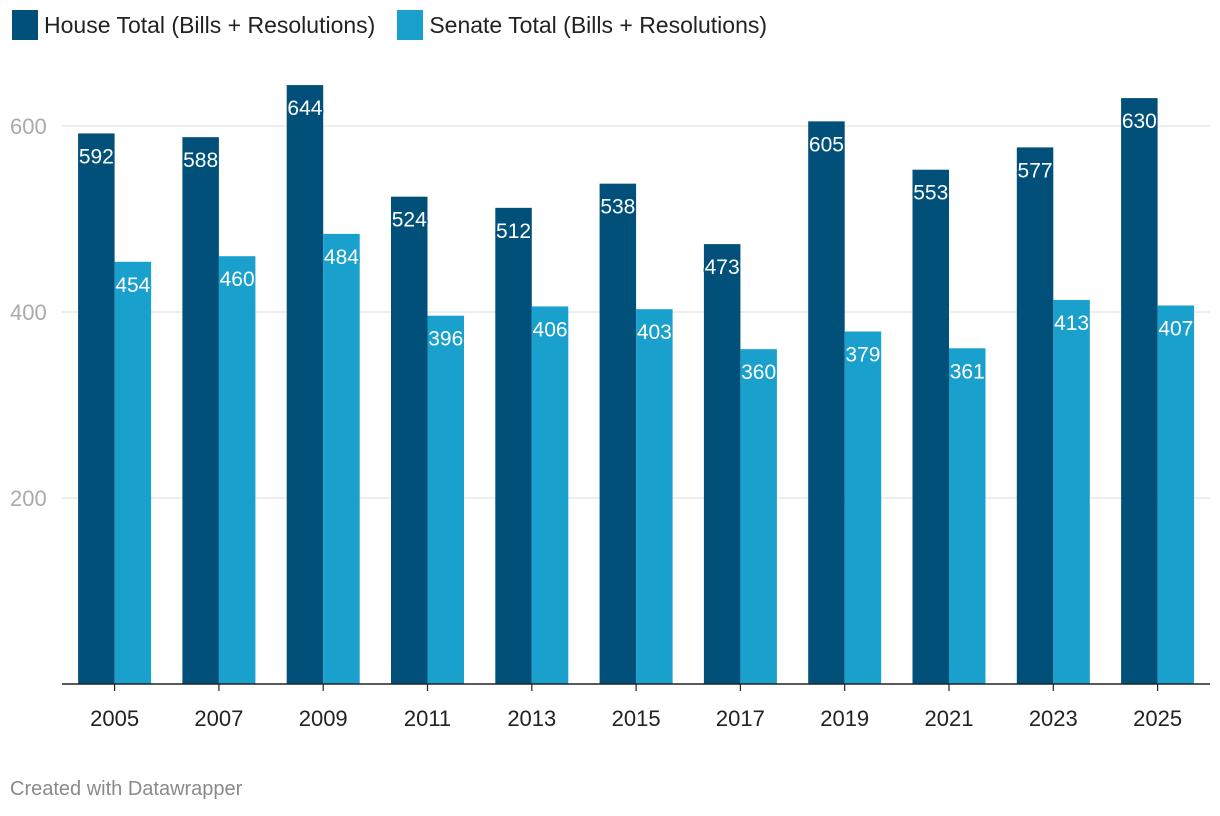  Describe the element at coordinates (654, 332) in the screenshot. I see `bar-label-senate-2015: 403` at that location.